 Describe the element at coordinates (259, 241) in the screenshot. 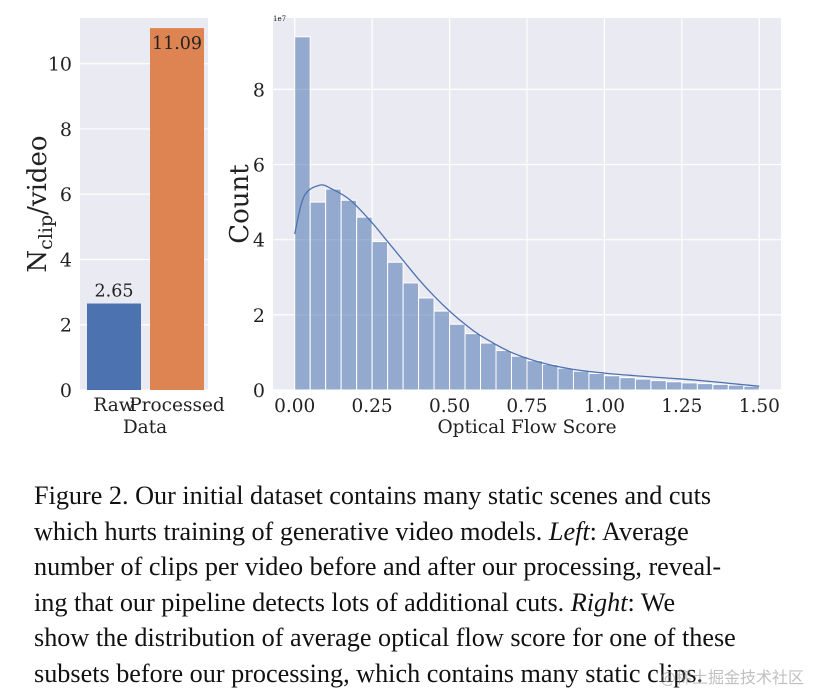

I see `right-y-tick-label: 4` at that location.